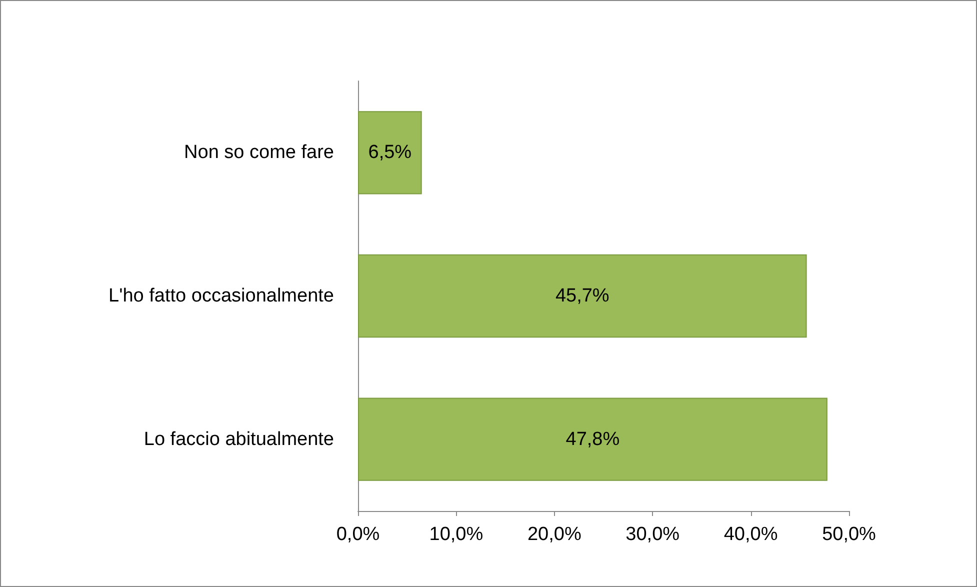 The image size is (977, 587). I want to click on y-tick-label: Non so come fare, so click(259, 153).